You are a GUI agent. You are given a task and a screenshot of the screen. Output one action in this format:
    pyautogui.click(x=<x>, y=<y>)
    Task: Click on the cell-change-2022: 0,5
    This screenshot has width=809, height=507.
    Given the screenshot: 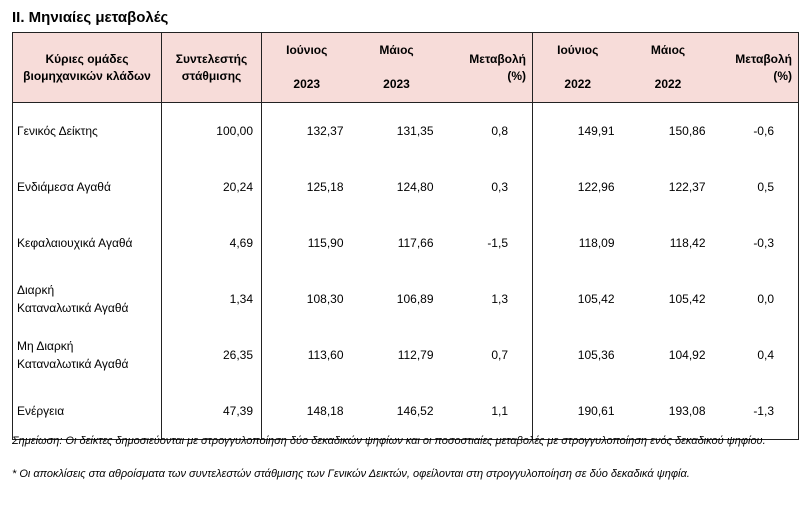 What is the action you would take?
    pyautogui.click(x=756, y=187)
    